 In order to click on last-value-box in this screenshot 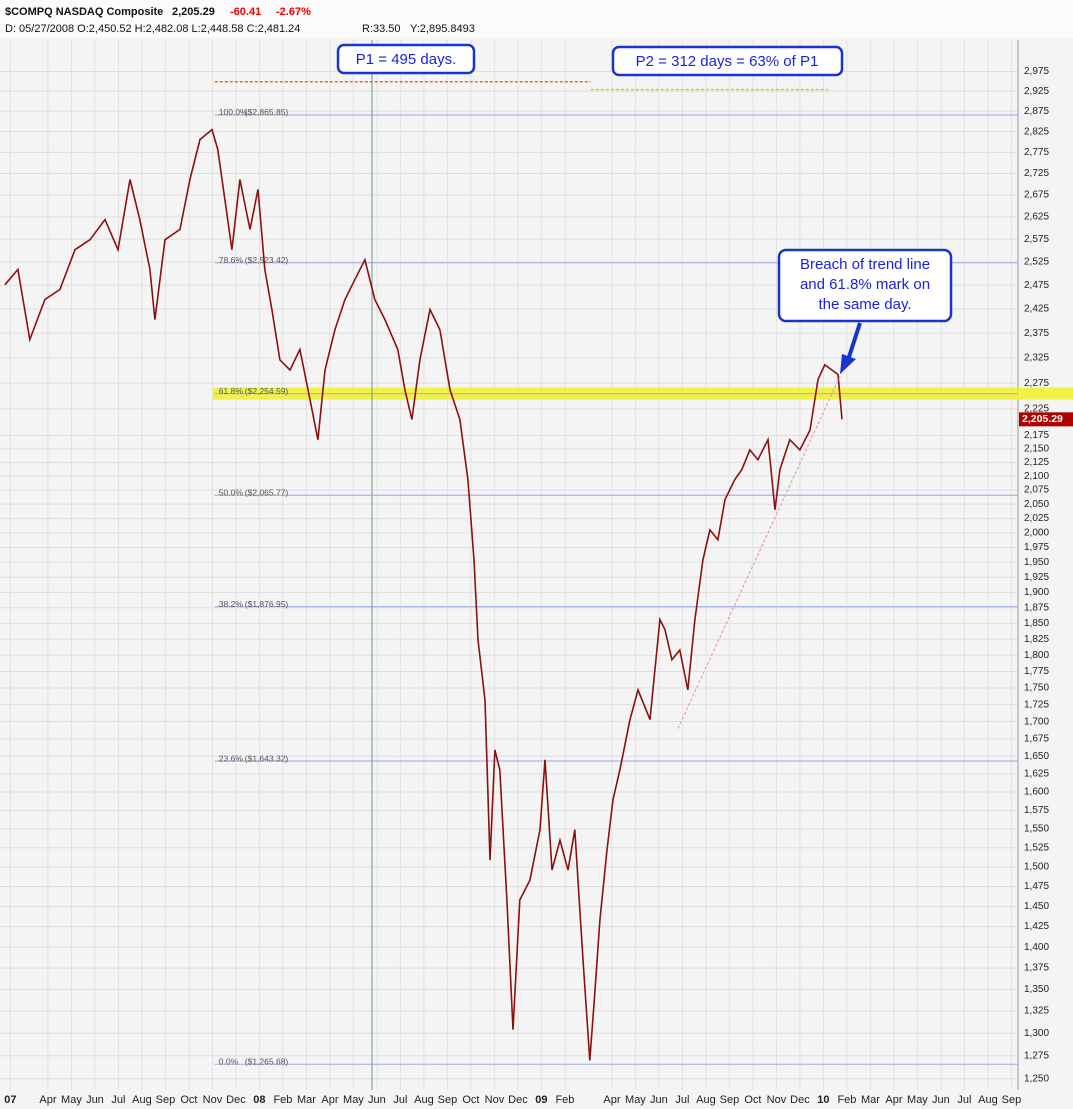, I will do `click(1046, 419)`.